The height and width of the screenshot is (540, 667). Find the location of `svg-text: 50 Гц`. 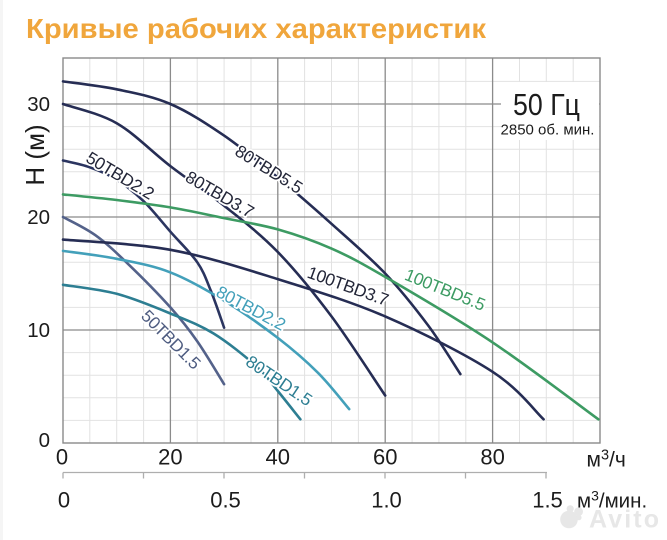

svg-text: 50 Гц is located at coordinates (546, 104).